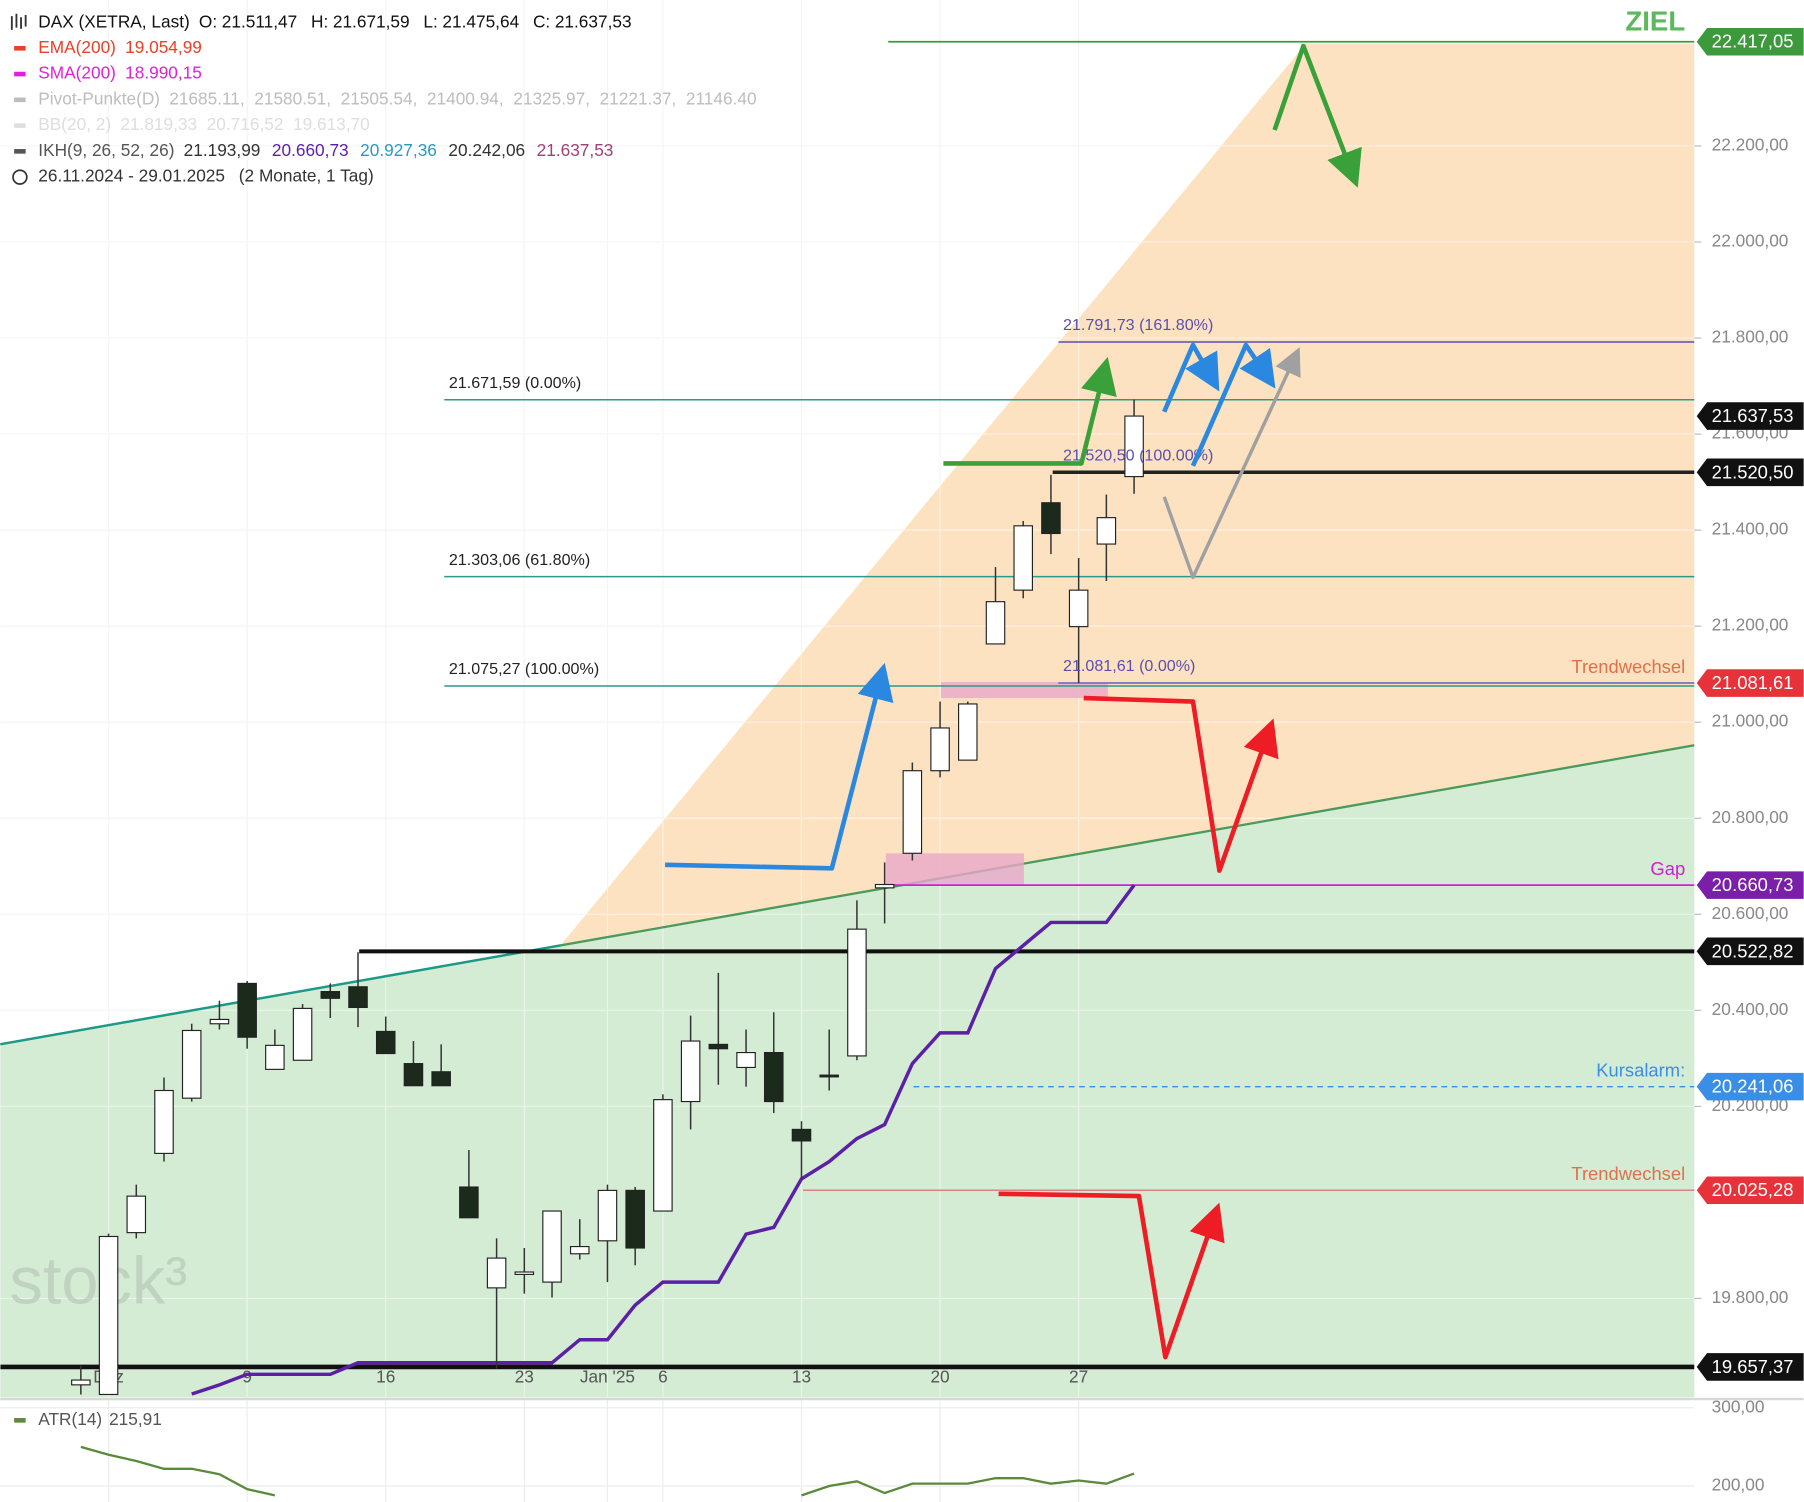  I want to click on axis-background, so click(1749, 751).